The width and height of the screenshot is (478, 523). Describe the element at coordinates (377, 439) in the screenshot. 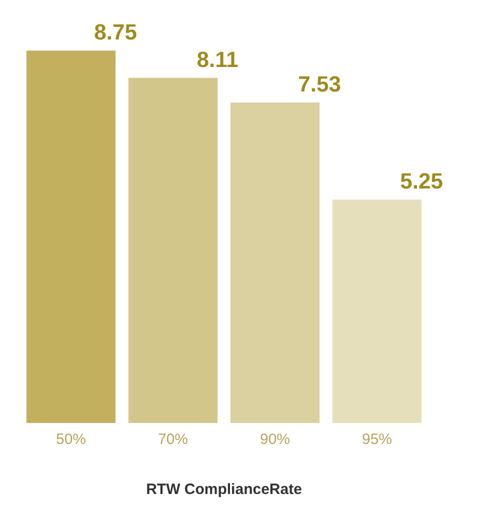

I see `x-tick-label: 95%` at that location.